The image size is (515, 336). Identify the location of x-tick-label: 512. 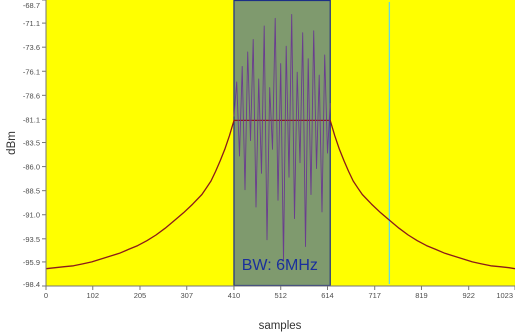
(280, 295).